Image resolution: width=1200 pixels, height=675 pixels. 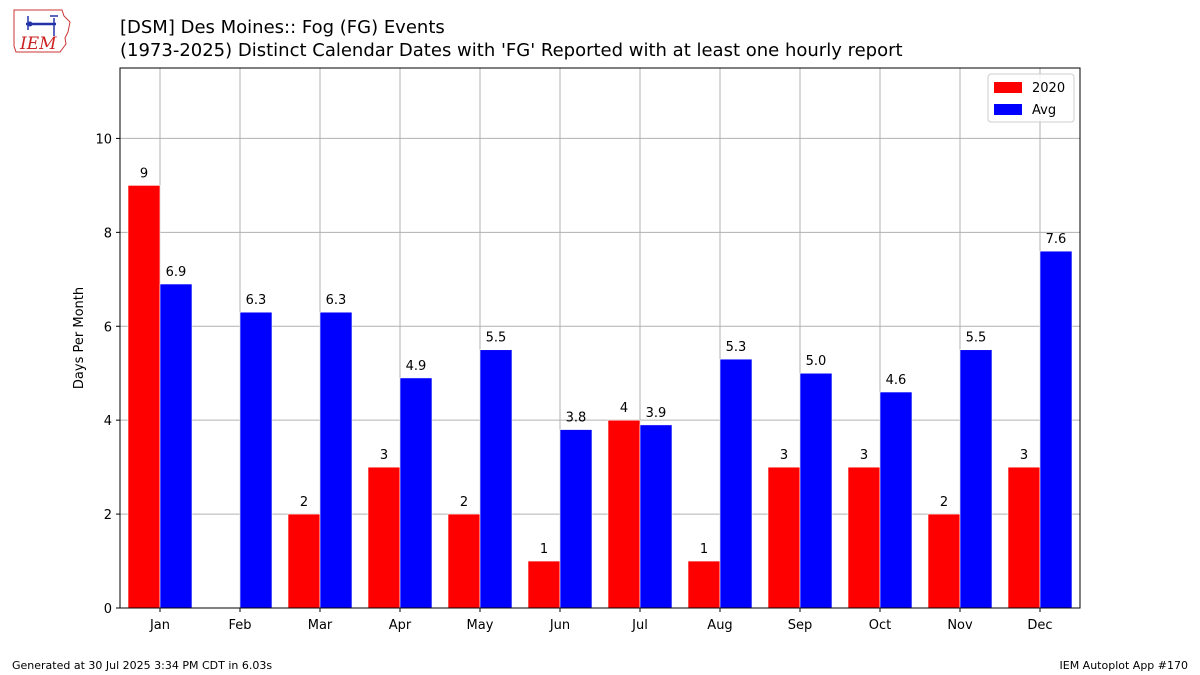 What do you see at coordinates (559, 625) in the screenshot?
I see `x-tick-label: Jun` at bounding box center [559, 625].